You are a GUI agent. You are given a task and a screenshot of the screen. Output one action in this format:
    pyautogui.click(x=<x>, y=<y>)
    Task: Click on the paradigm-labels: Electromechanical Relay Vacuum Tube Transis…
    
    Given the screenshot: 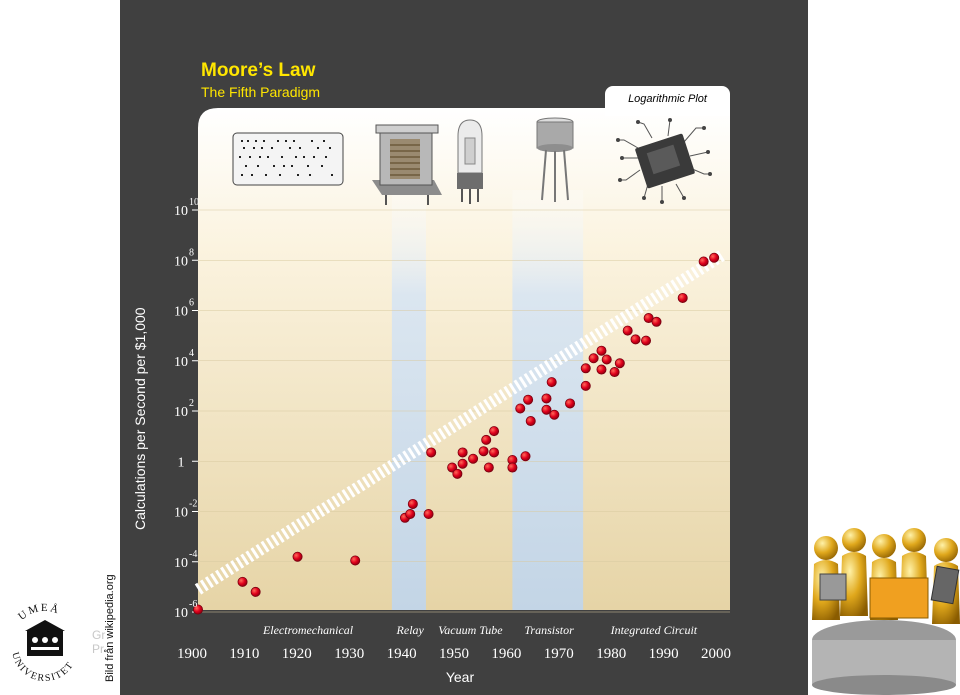 What is the action you would take?
    pyautogui.click(x=480, y=630)
    